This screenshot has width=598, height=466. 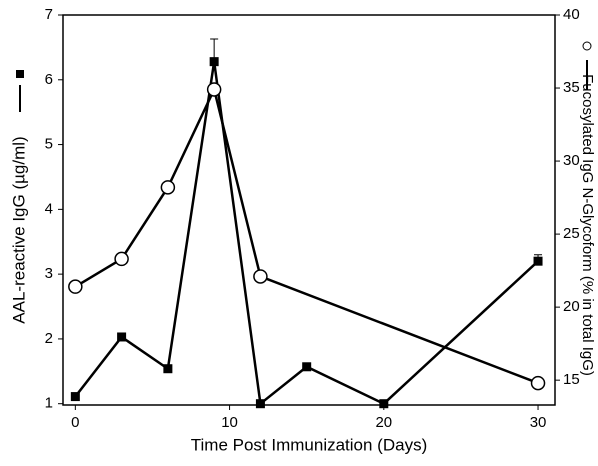 What do you see at coordinates (538, 422) in the screenshot?
I see `x-tick-label: 30` at bounding box center [538, 422].